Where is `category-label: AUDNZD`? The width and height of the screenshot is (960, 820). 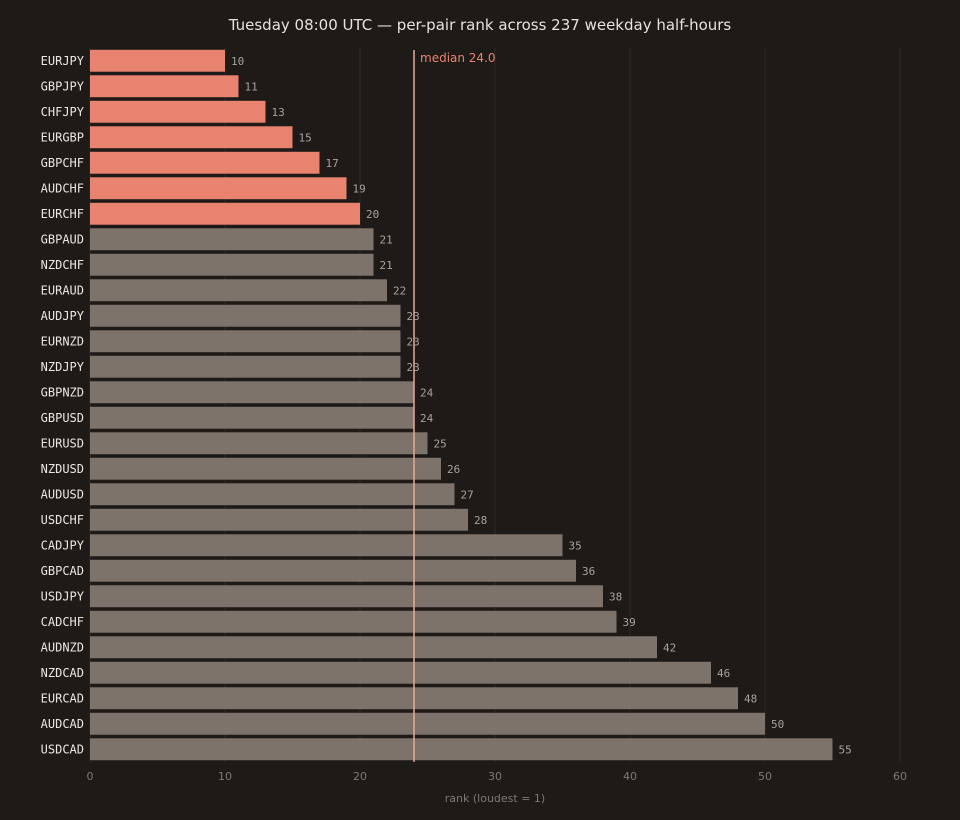
category-label: AUDNZD is located at coordinates (62, 647).